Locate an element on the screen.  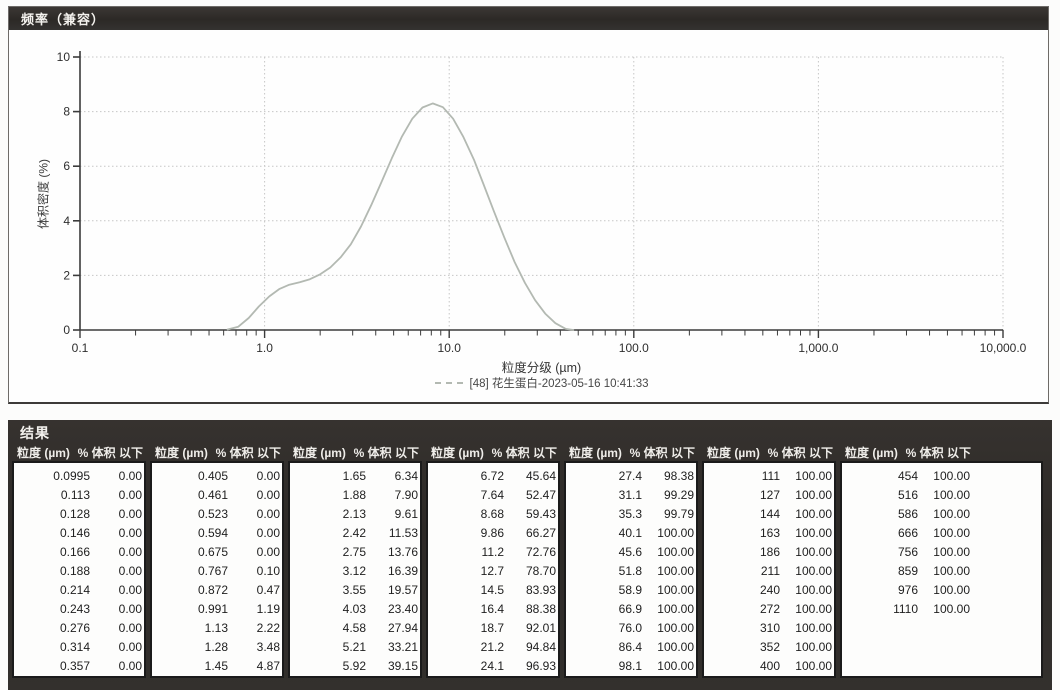
table-row: 0.276 0.00 is located at coordinates (81, 627).